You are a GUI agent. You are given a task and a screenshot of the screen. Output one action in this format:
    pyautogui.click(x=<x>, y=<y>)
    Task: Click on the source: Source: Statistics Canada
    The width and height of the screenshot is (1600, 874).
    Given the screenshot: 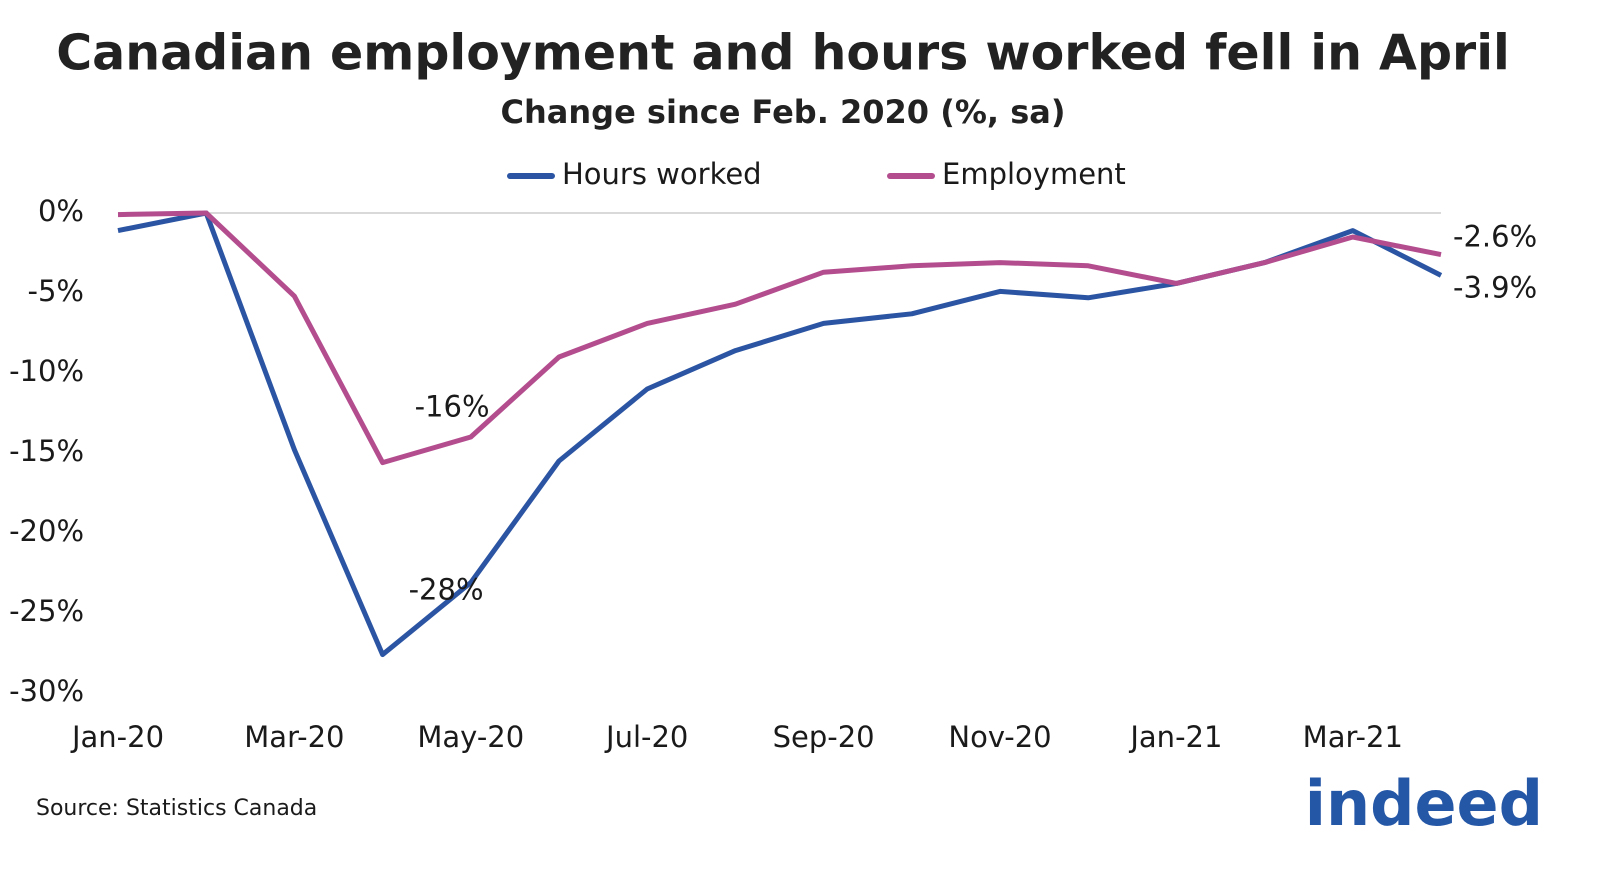 What is the action you would take?
    pyautogui.click(x=176, y=808)
    